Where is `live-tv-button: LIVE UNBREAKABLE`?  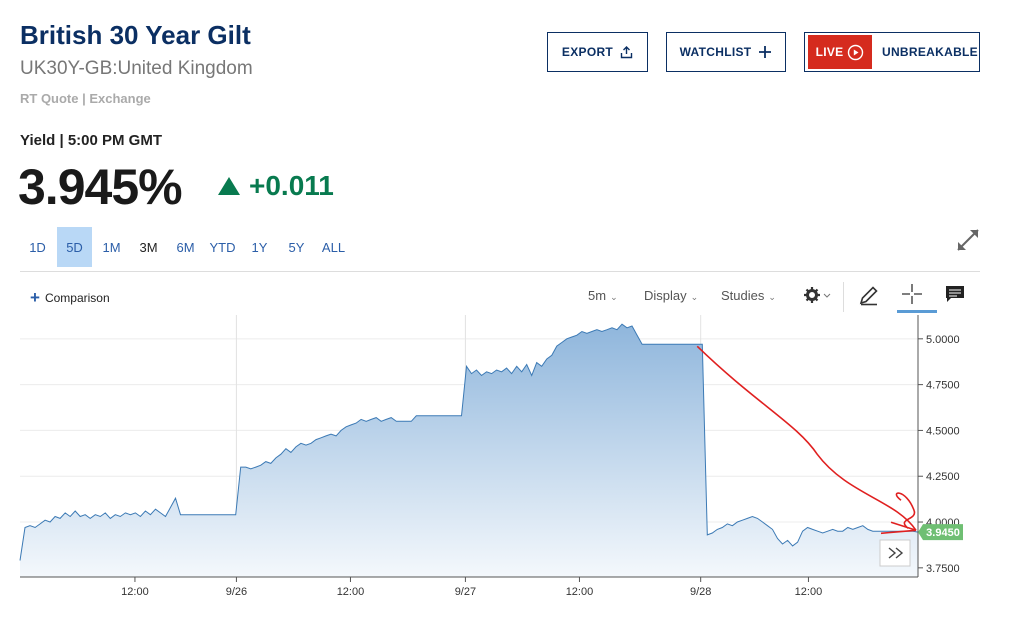
live-tv-button: LIVE UNBREAKABLE is located at coordinates (892, 52).